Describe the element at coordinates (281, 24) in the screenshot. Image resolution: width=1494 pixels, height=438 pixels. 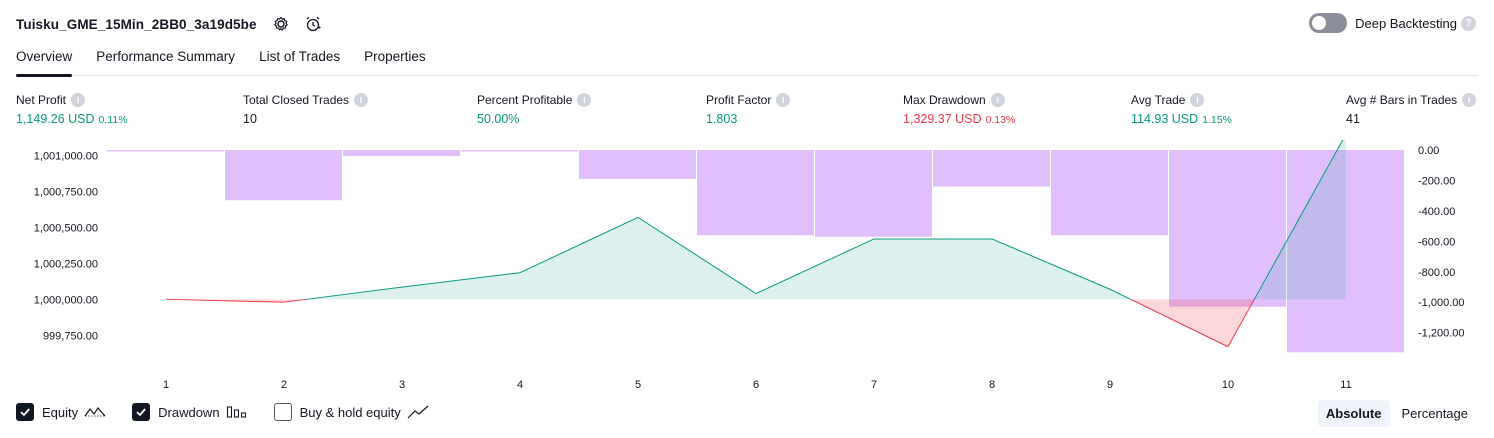
I see `settings-icon` at that location.